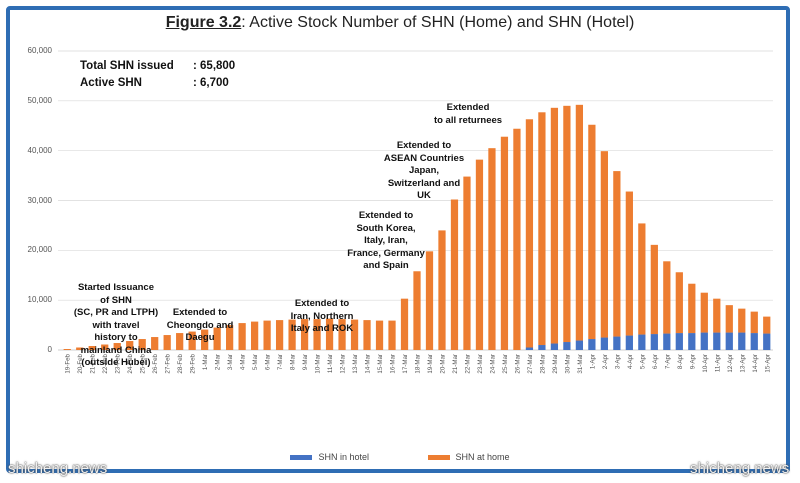 This screenshot has height=483, width=800. I want to click on annotation-line: ASEAN Countries, so click(424, 158).